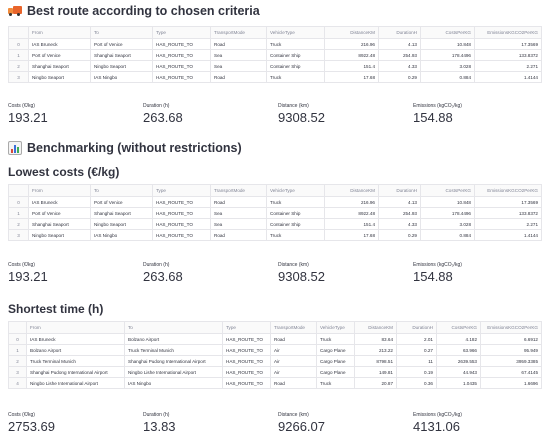 The height and width of the screenshot is (444, 550). What do you see at coordinates (511, 350) in the screenshot?
I see `cell-emissions: 95.949` at bounding box center [511, 350].